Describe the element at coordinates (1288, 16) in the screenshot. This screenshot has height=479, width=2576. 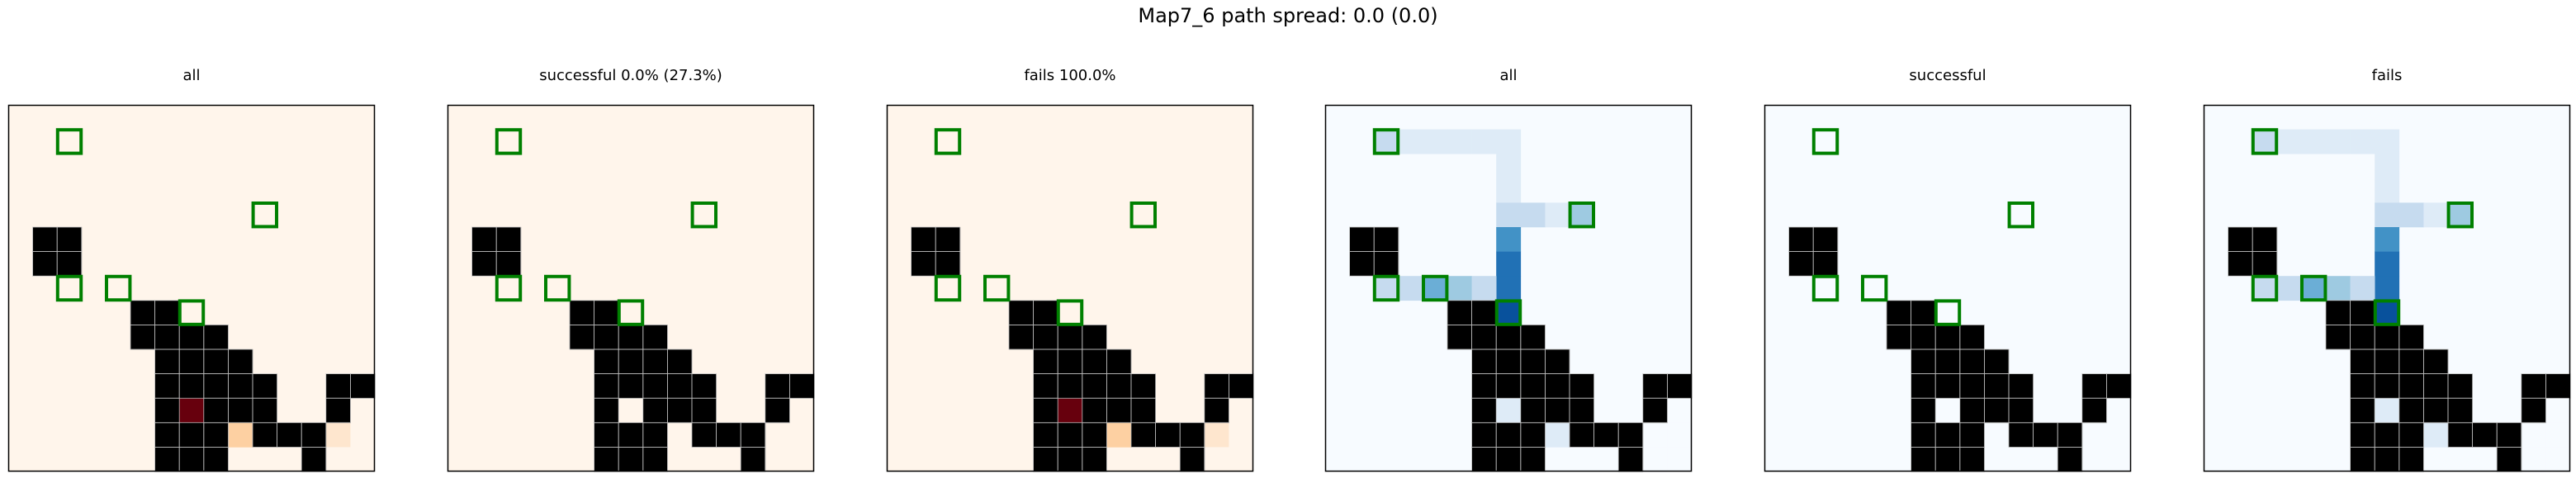
I see `figure-title: Map7_6 path spread: 0.0 (0.0)` at that location.